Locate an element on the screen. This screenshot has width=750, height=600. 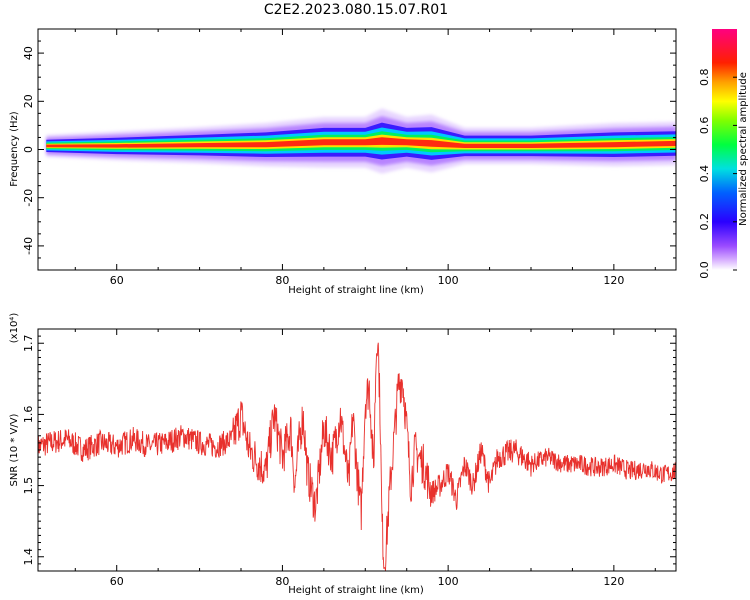
colorbar-gradient is located at coordinates (724, 149).